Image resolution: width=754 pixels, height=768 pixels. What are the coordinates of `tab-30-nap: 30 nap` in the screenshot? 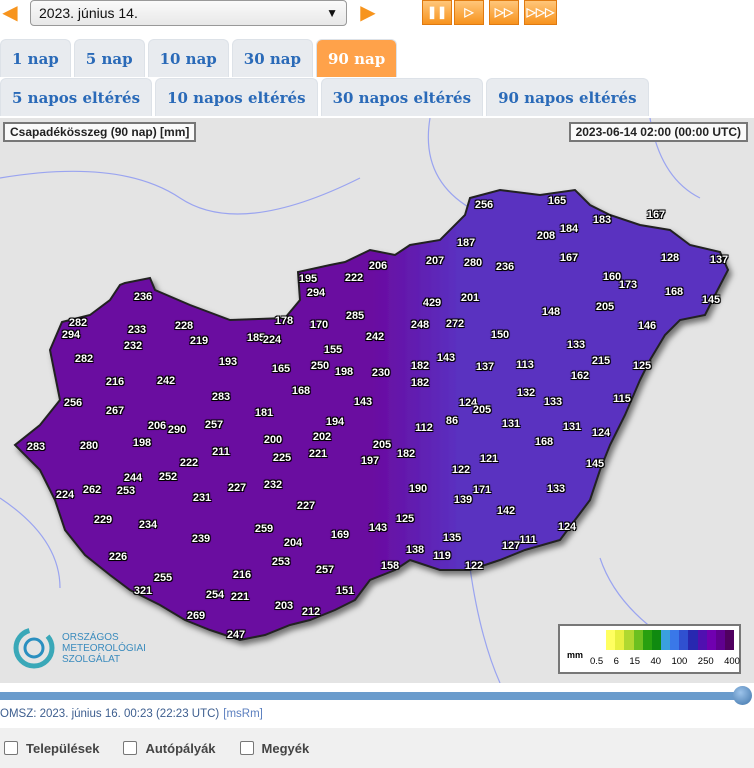 It's located at (272, 58).